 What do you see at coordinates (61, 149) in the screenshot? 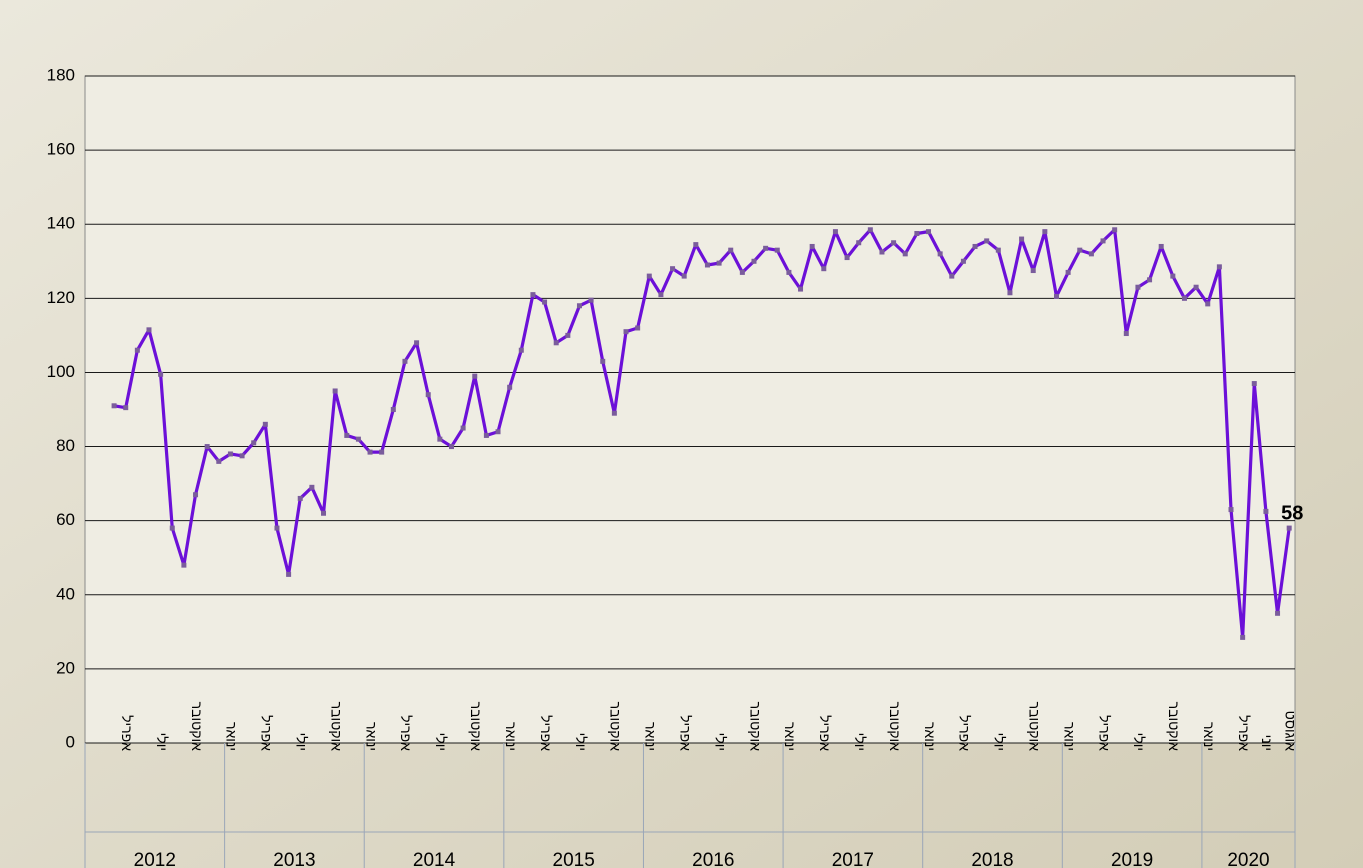
I see `y-tick-label: 160` at bounding box center [61, 149].